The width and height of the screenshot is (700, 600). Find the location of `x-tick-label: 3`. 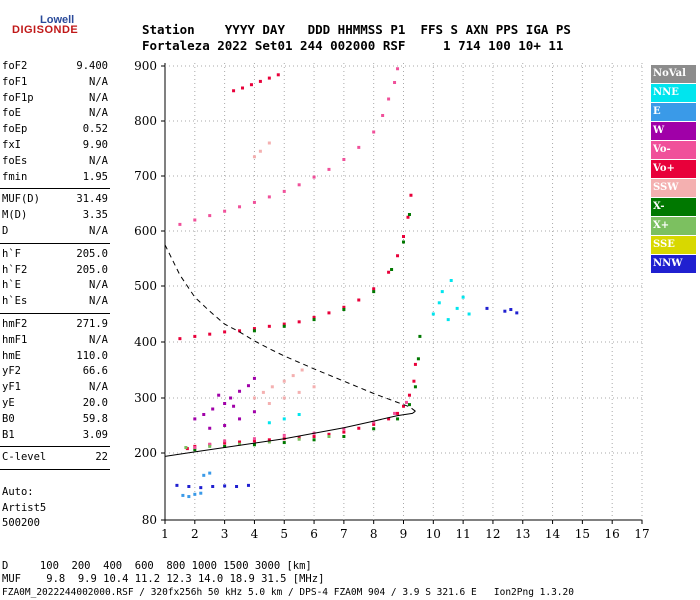

x-tick-label: 3 is located at coordinates (225, 534).